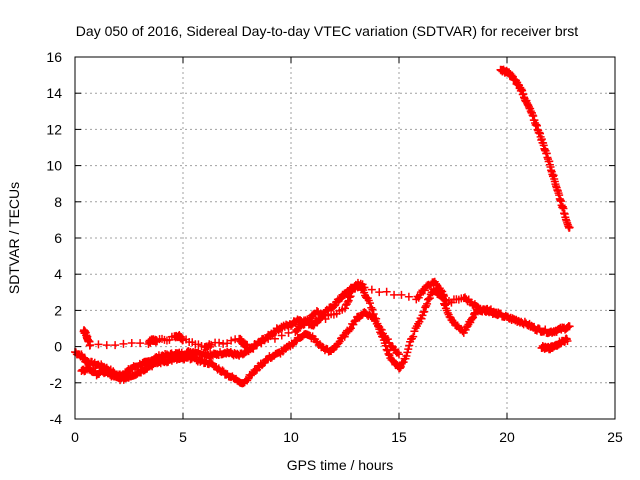 The image size is (640, 480). Describe the element at coordinates (507, 437) in the screenshot. I see `x-tick-label: 20` at that location.